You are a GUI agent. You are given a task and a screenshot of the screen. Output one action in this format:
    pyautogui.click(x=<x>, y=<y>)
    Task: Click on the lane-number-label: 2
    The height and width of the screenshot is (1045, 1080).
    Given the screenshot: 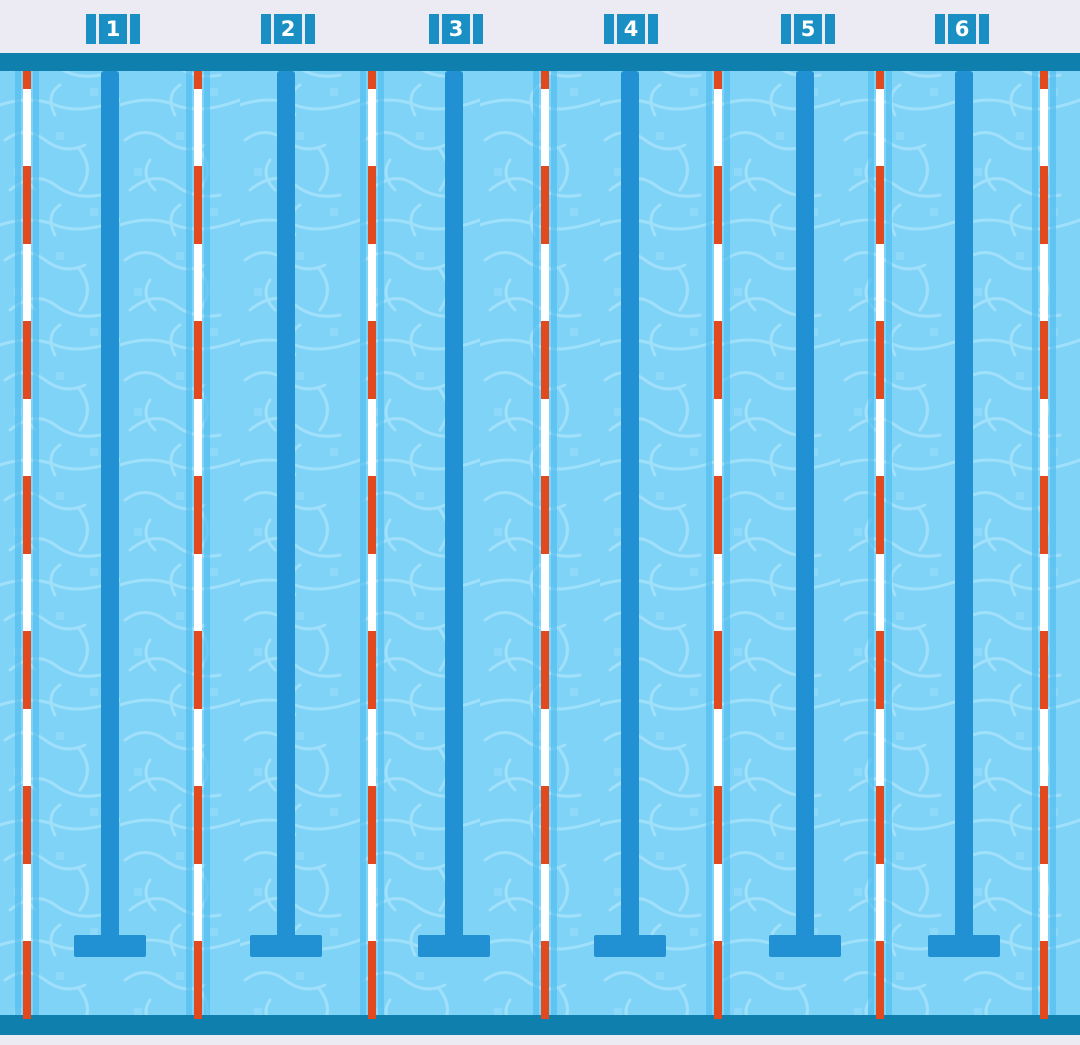 What is the action you would take?
    pyautogui.click(x=288, y=29)
    